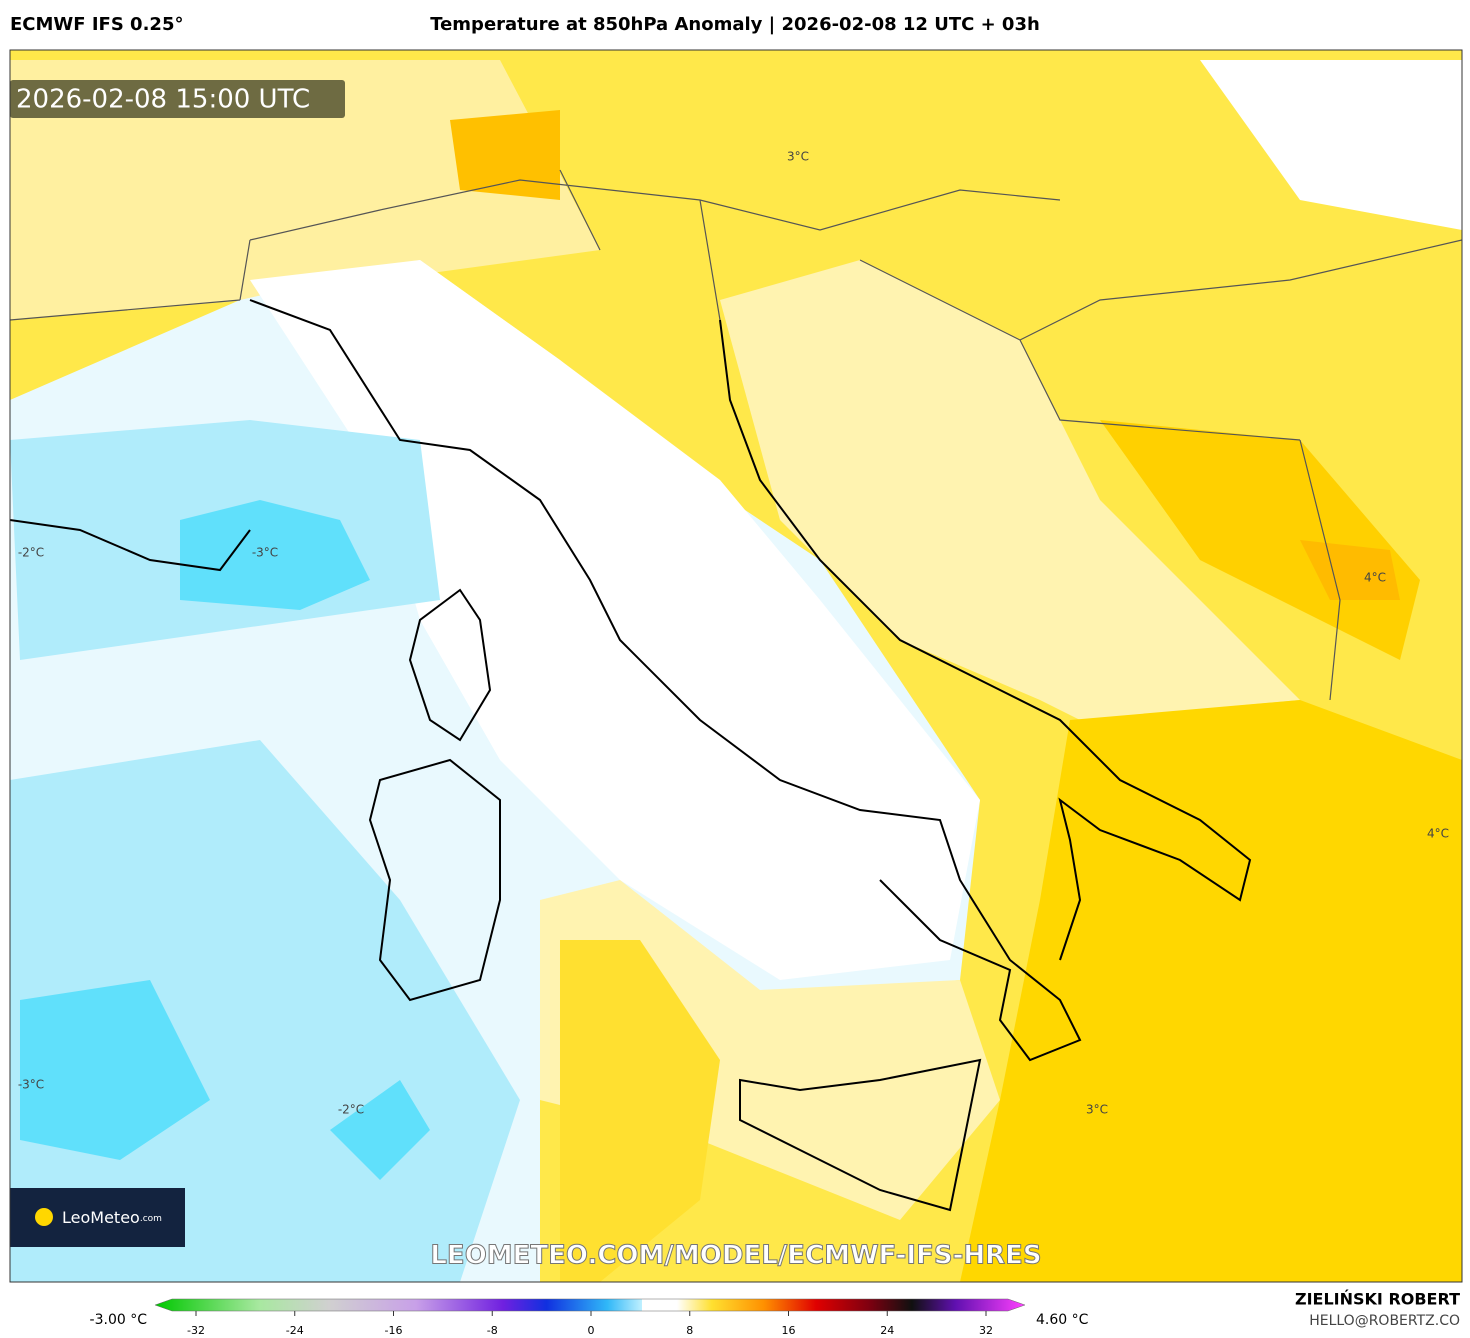 The image size is (1470, 1338). I want to click on logo-text: LeoMeteo.com, so click(112, 1217).